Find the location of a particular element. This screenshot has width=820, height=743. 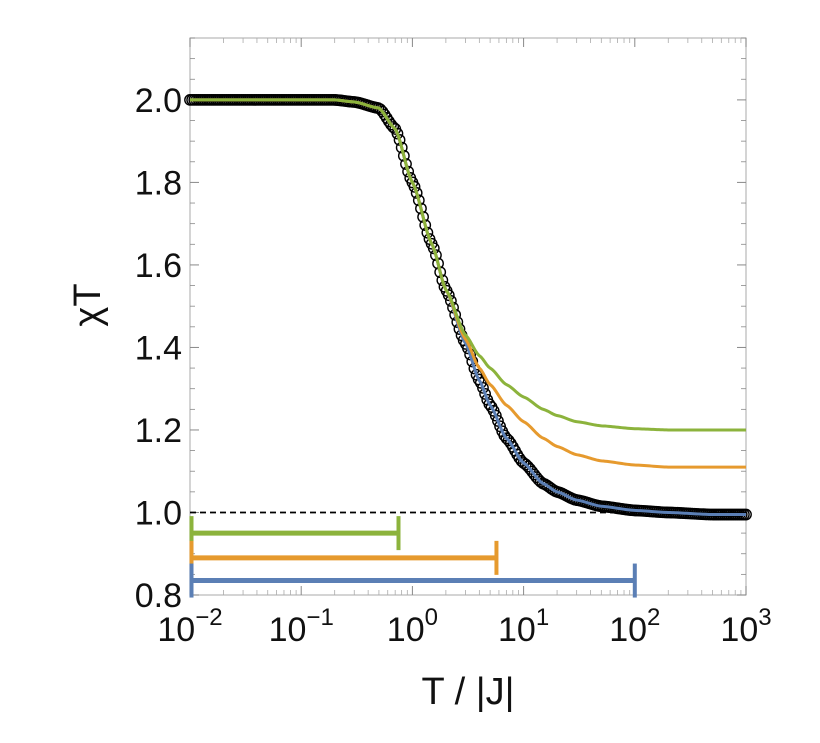

x-tick-label: 10⁻² is located at coordinates (189, 626).